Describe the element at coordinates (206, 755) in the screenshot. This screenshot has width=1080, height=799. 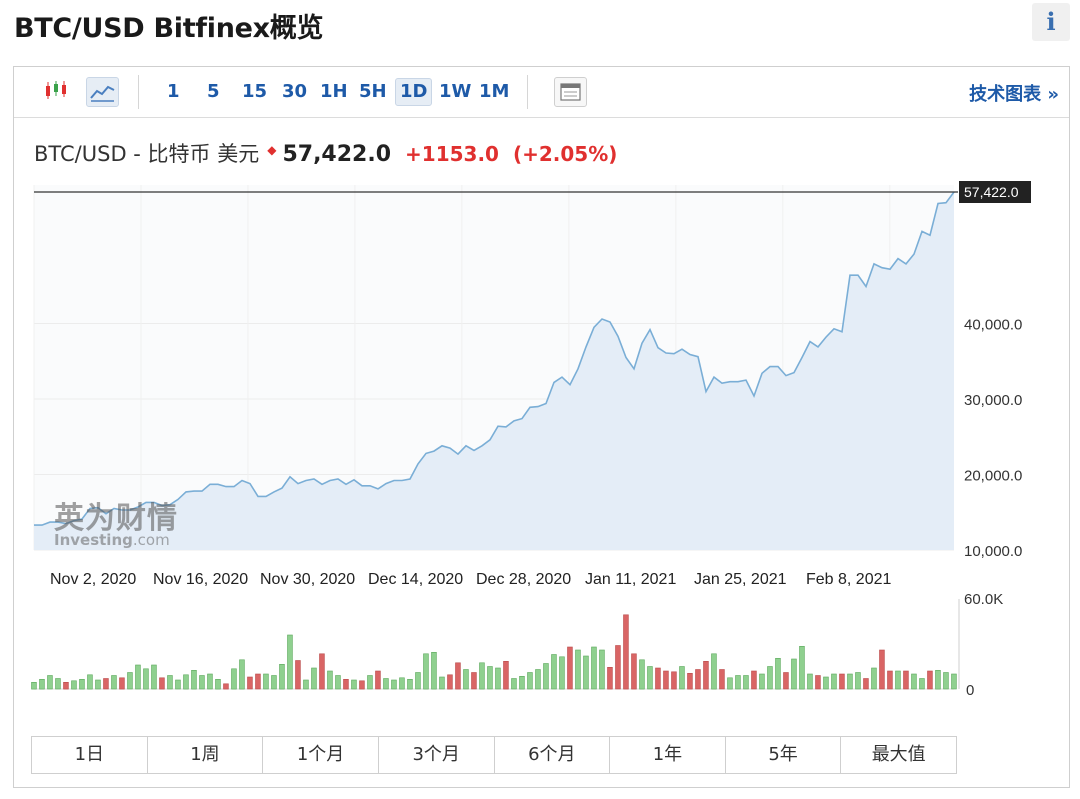
I see `range-1w-button: 1周` at that location.